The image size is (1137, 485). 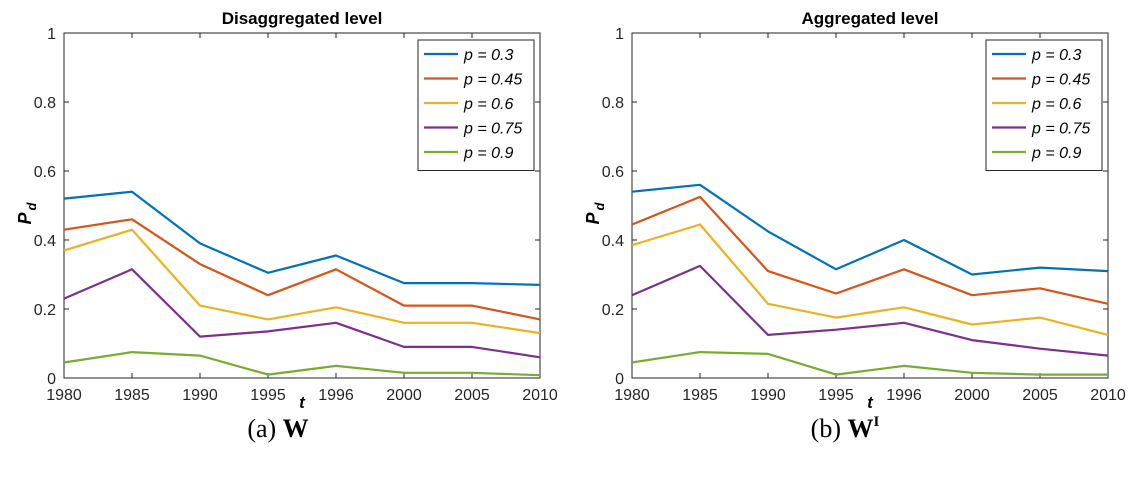 I want to click on caption-a: (a) W, so click(x=277, y=429).